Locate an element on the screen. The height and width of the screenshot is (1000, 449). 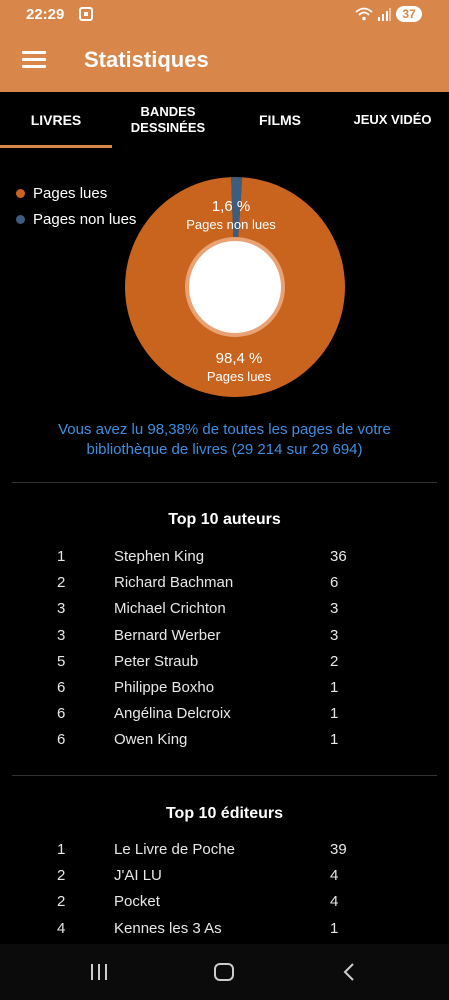
tab-livres: LIVRES is located at coordinates (56, 120).